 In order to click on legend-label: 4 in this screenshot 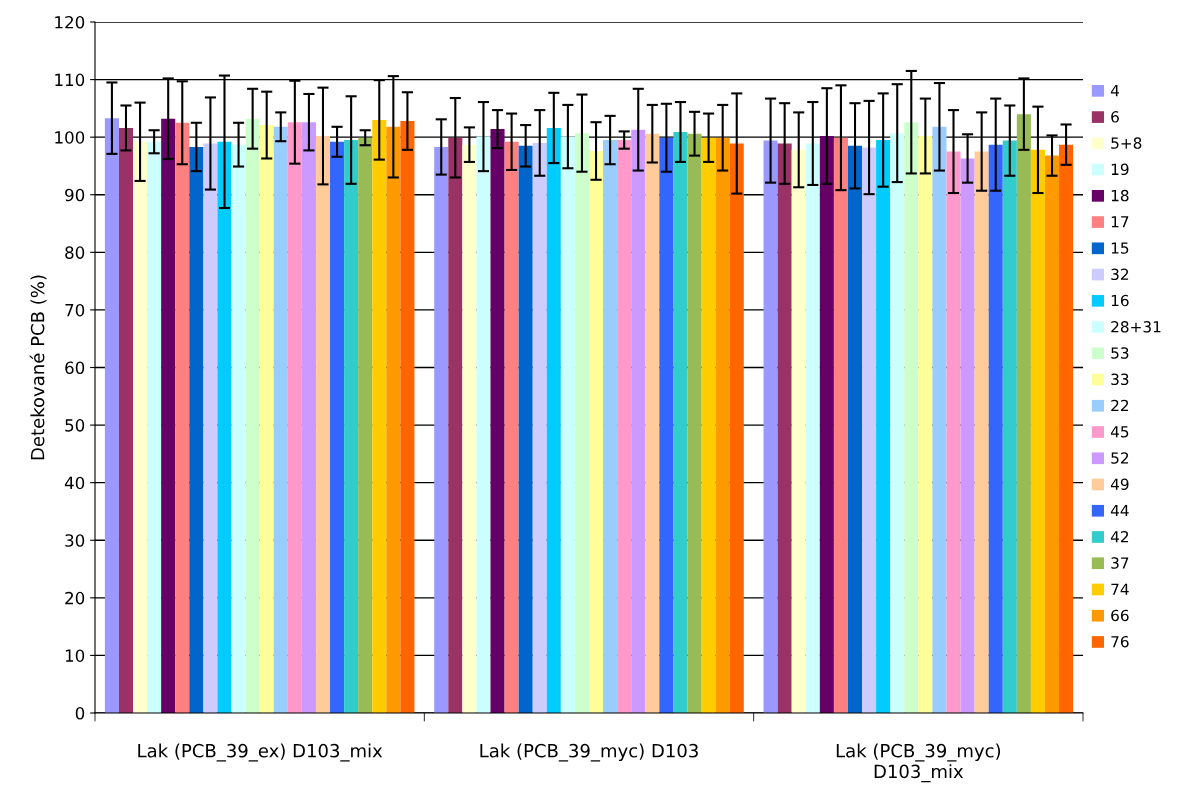, I will do `click(1115, 91)`.